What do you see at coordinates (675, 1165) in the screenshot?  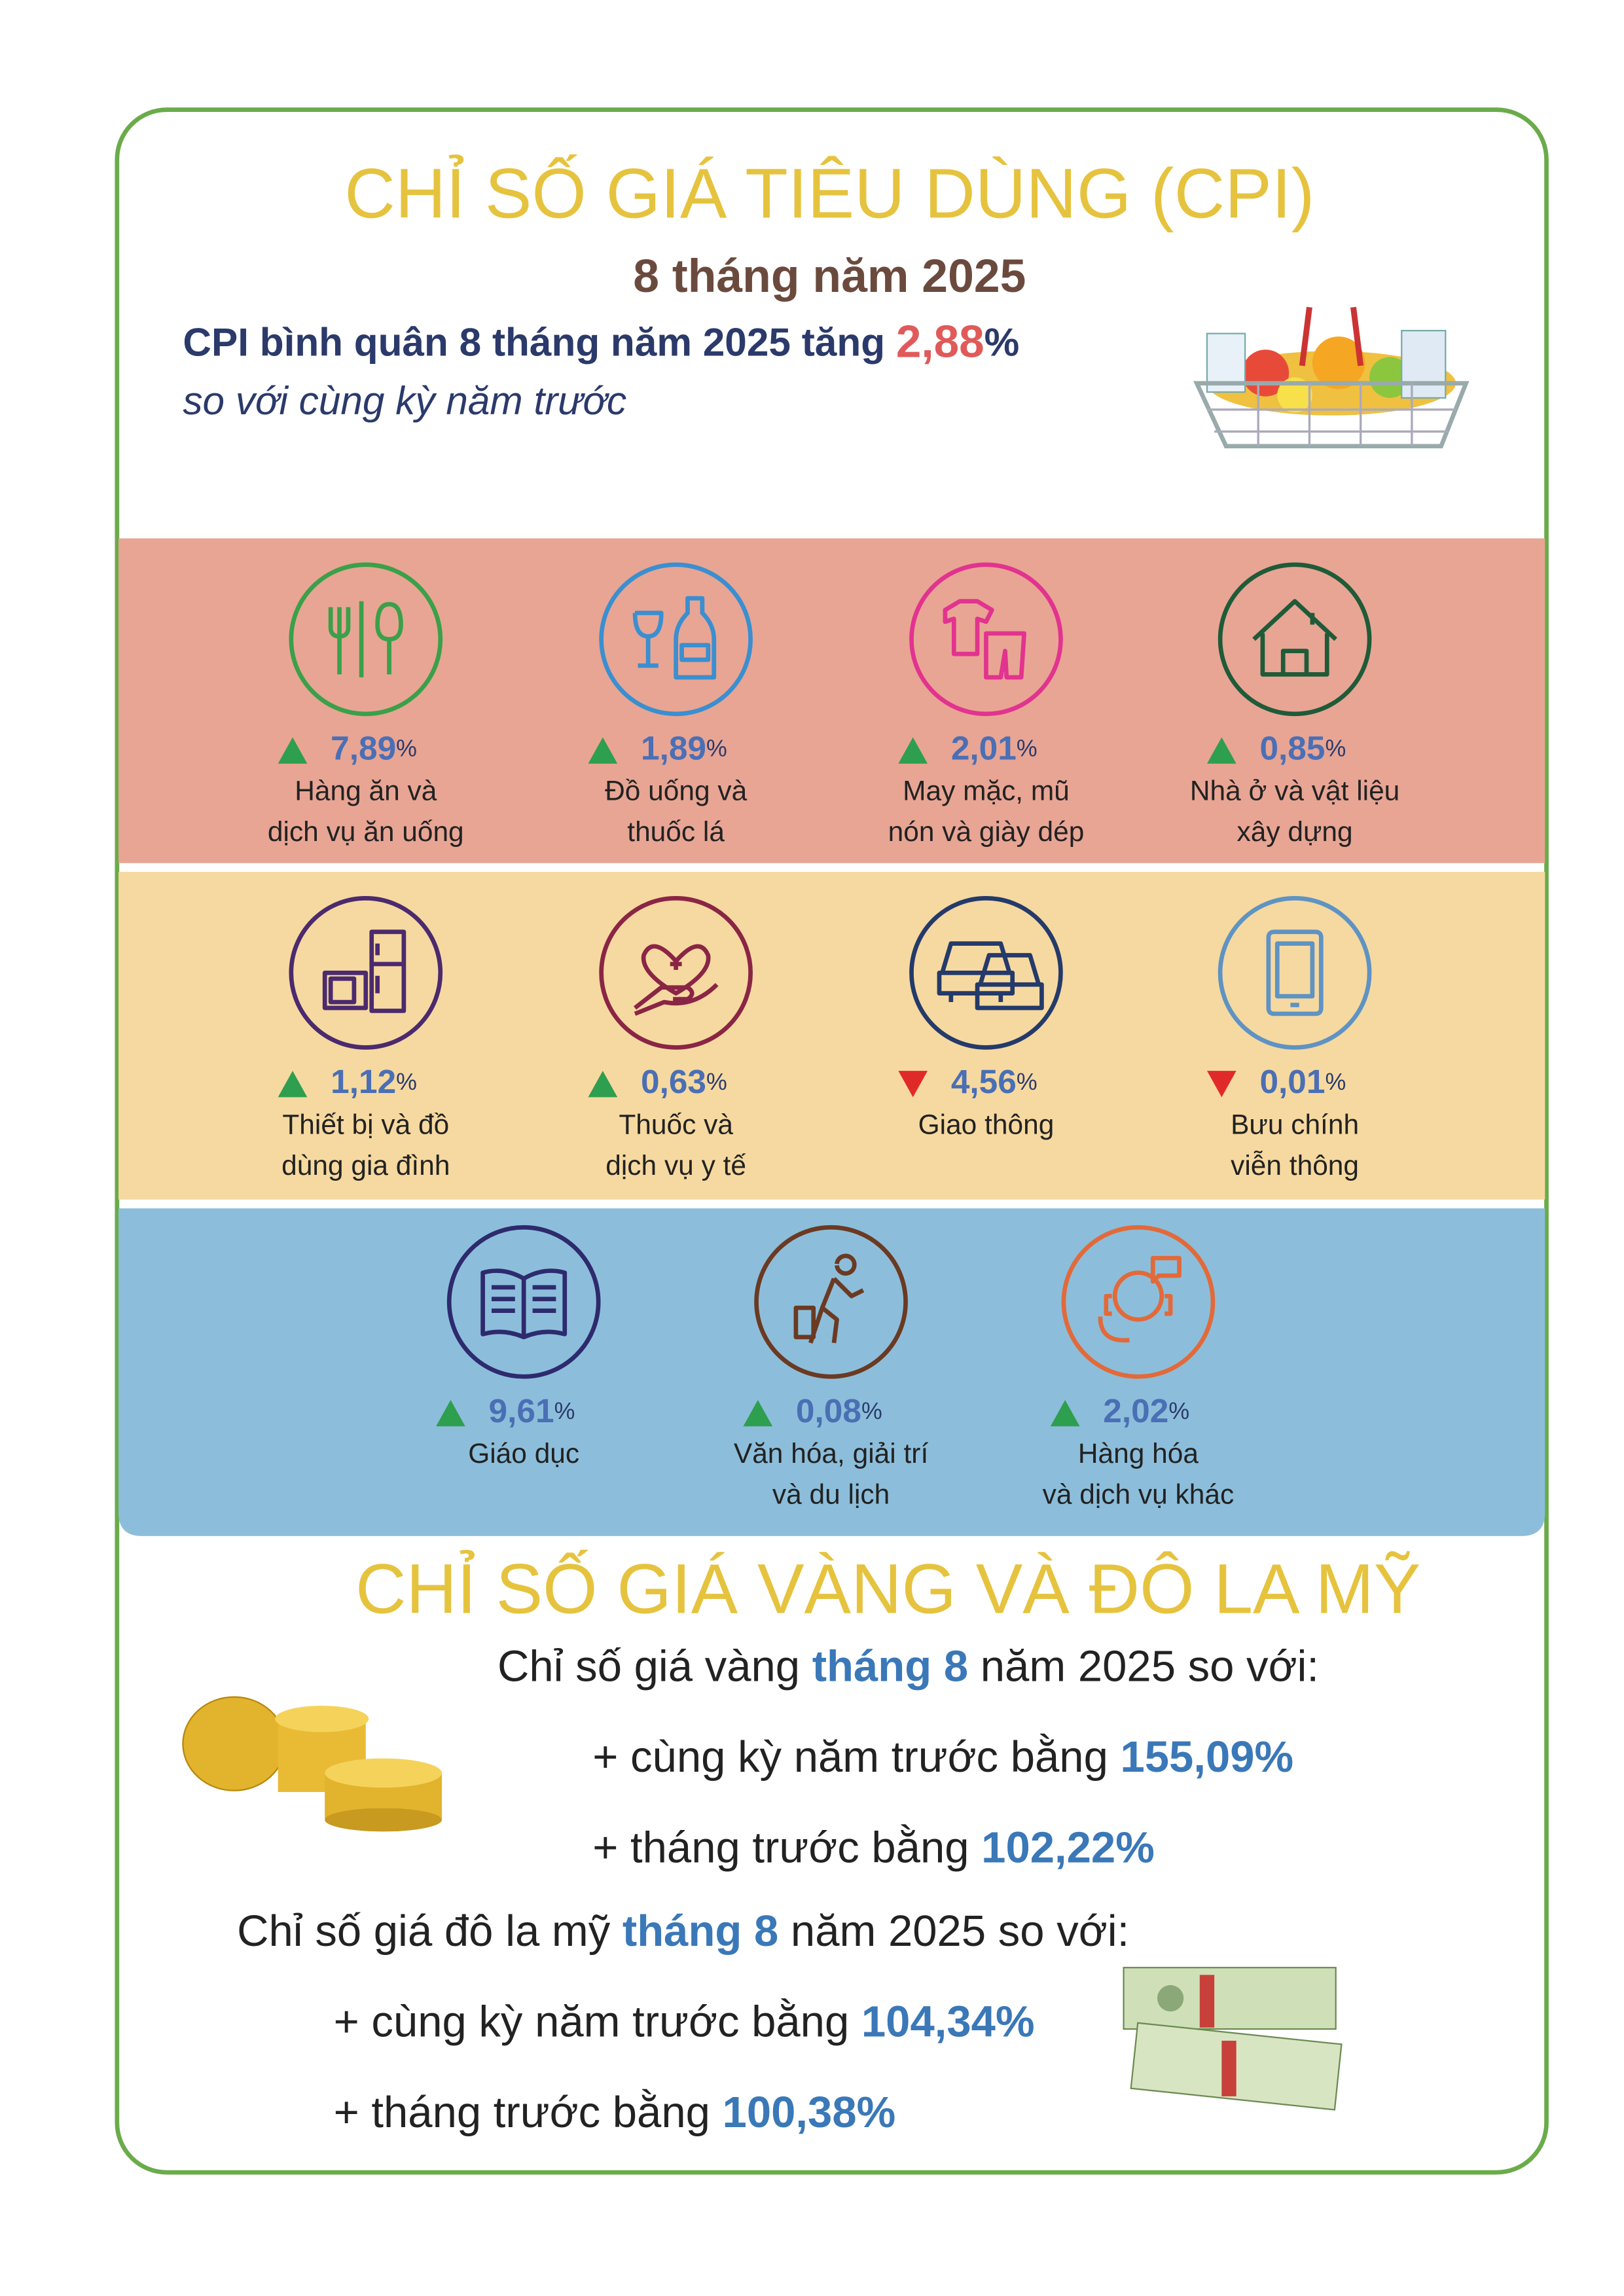 I see `group-label: dịch vụ y tế` at bounding box center [675, 1165].